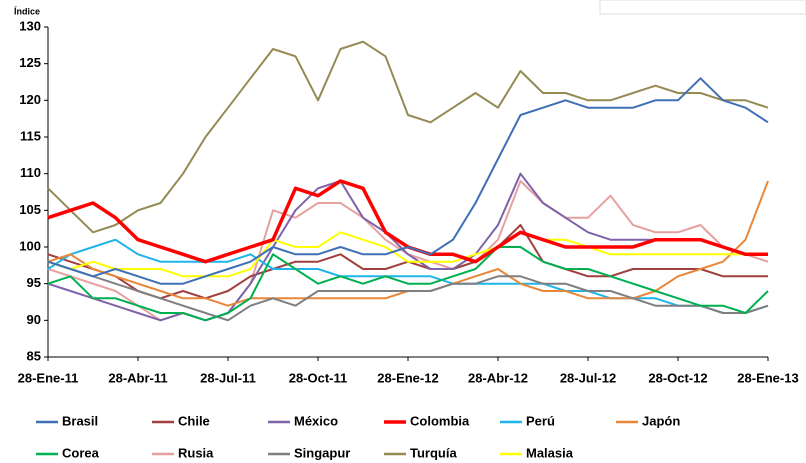 The height and width of the screenshot is (463, 806). What do you see at coordinates (661, 420) in the screenshot?
I see `legend-label: Japón` at bounding box center [661, 420].